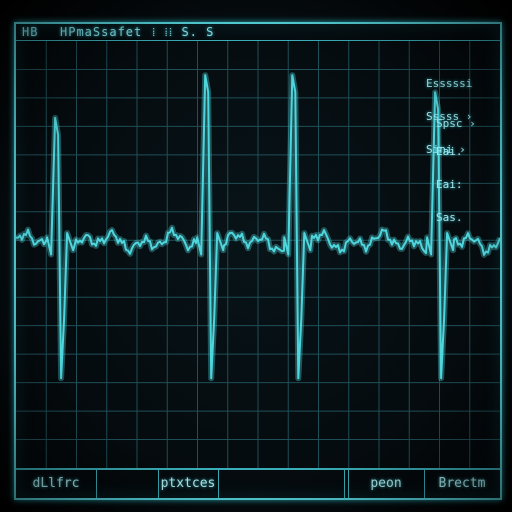  I want to click on footer-cell-pitches: ptxtces, so click(188, 484).